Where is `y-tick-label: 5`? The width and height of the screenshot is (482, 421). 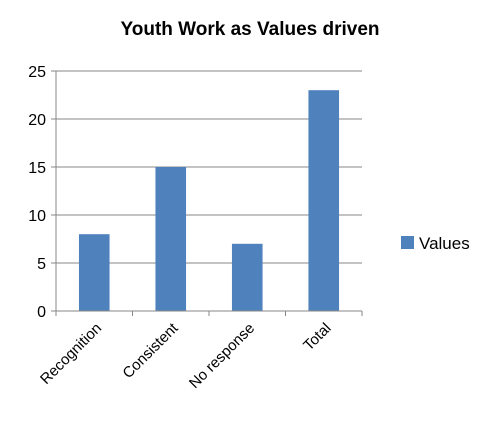
y-tick-label: 5 is located at coordinates (41, 264).